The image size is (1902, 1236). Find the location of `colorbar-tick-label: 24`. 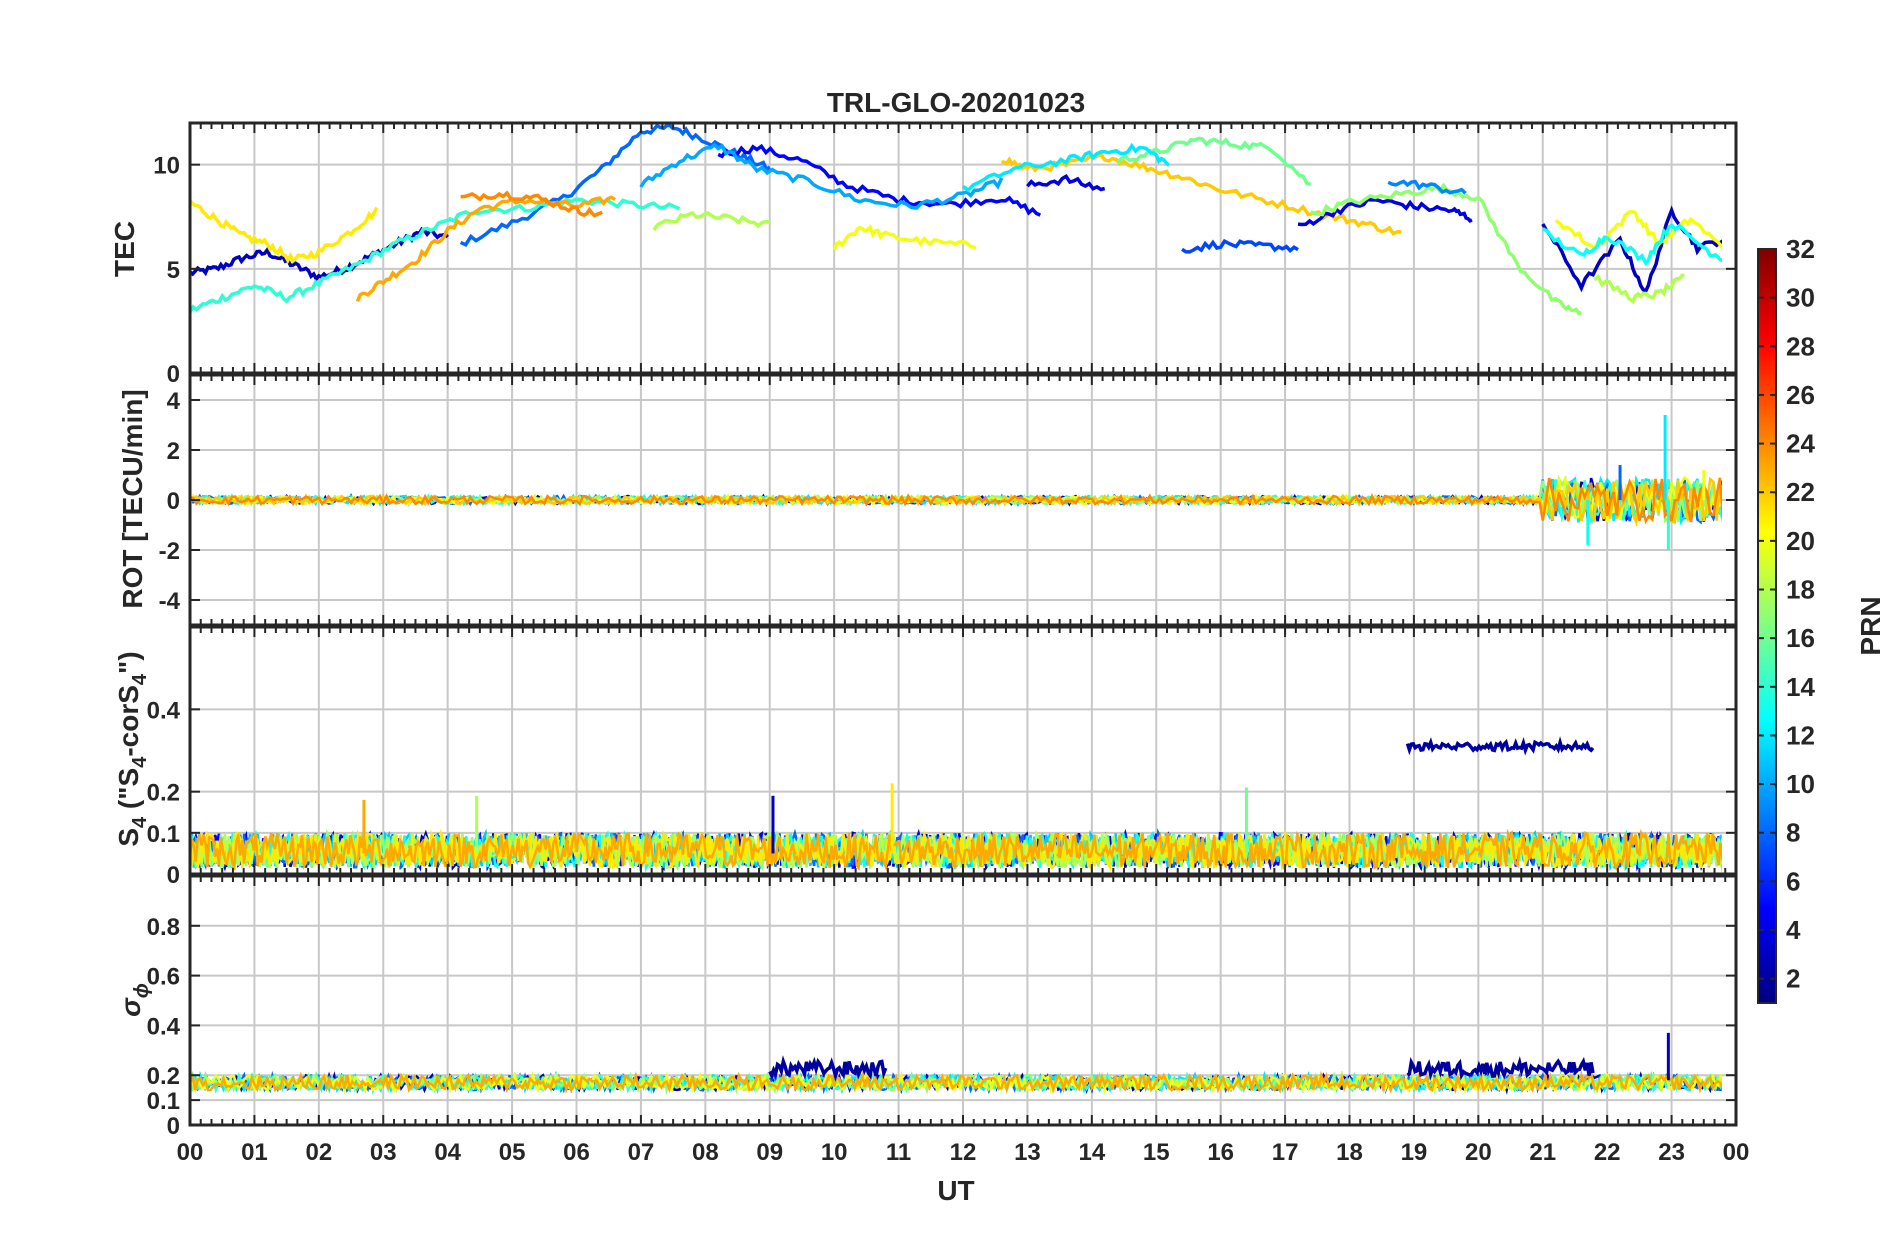

colorbar-tick-label: 24 is located at coordinates (1800, 444).